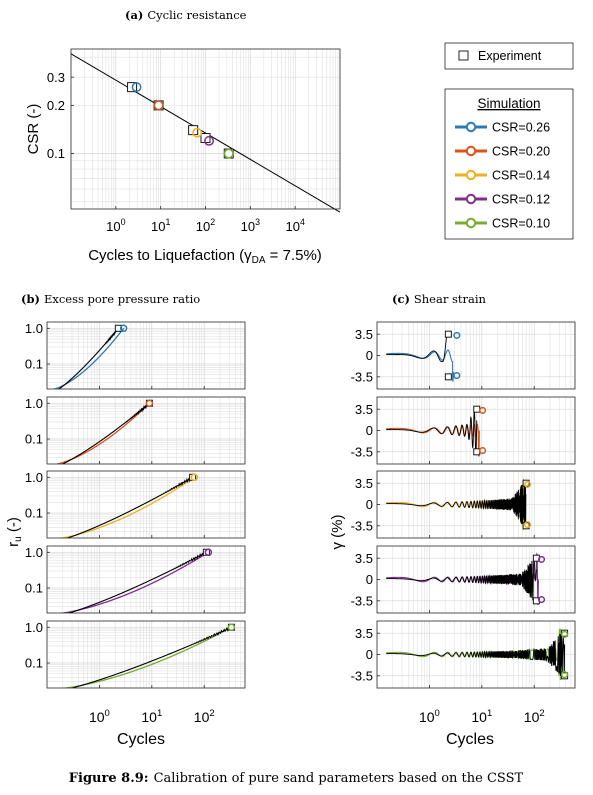 Image resolution: width=593 pixels, height=795 pixels. I want to click on panel-c-4-ytick-label: 0, so click(369, 579).